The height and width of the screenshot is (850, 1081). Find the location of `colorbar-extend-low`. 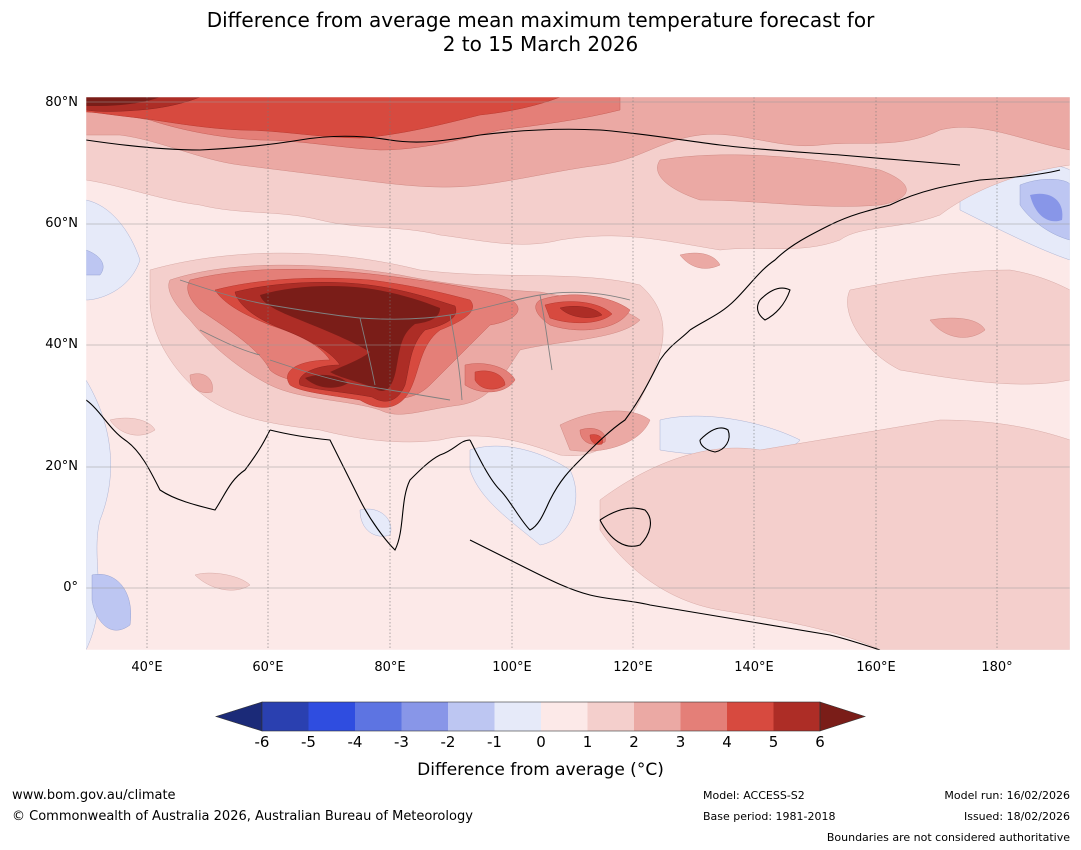

colorbar-extend-low is located at coordinates (239, 716).